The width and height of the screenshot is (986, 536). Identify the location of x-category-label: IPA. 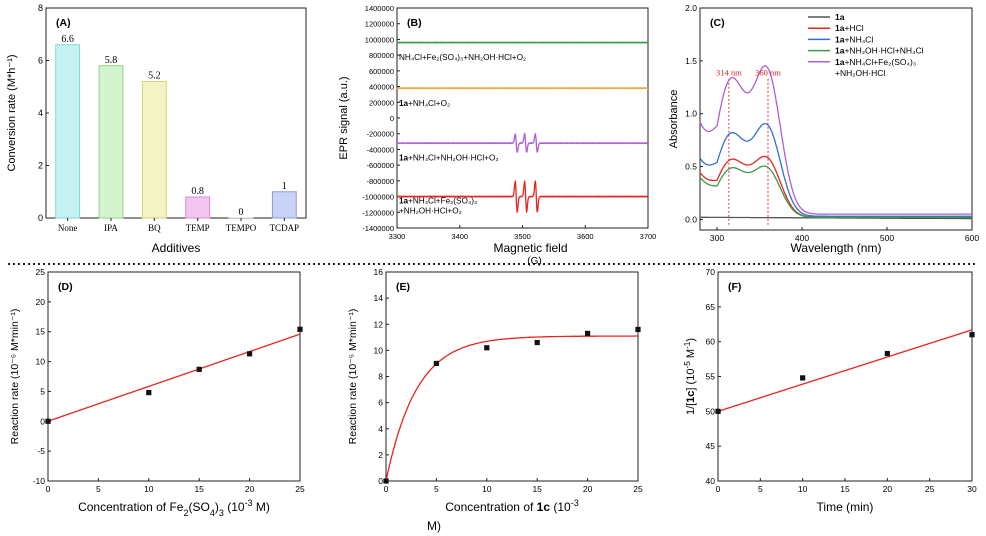
(111, 228).